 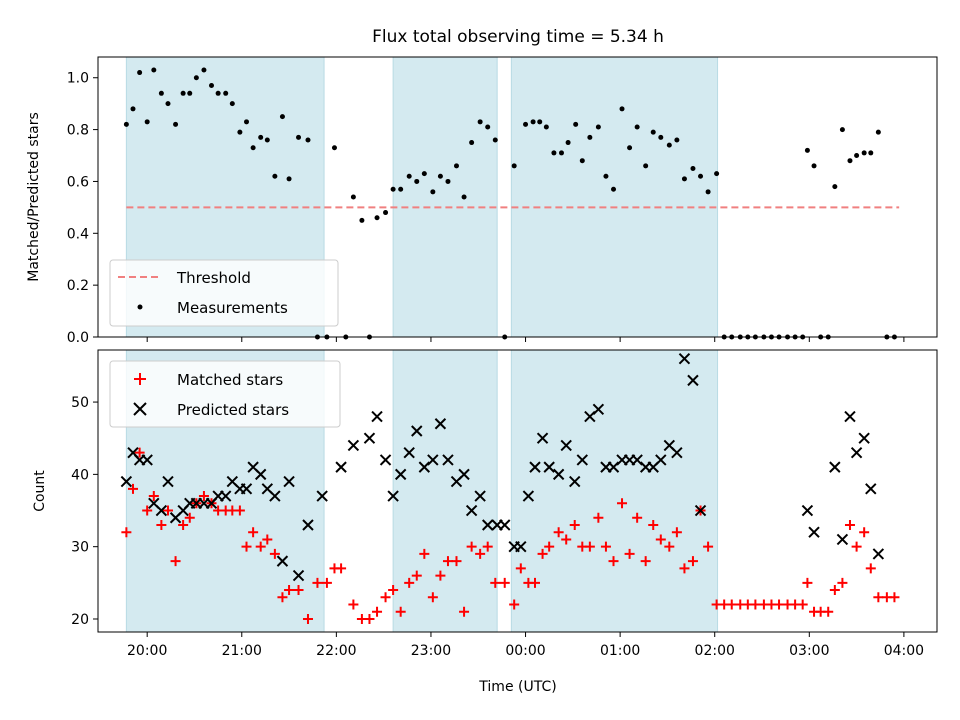 I want to click on legend-measurements-label: Measurements, so click(x=232, y=308).